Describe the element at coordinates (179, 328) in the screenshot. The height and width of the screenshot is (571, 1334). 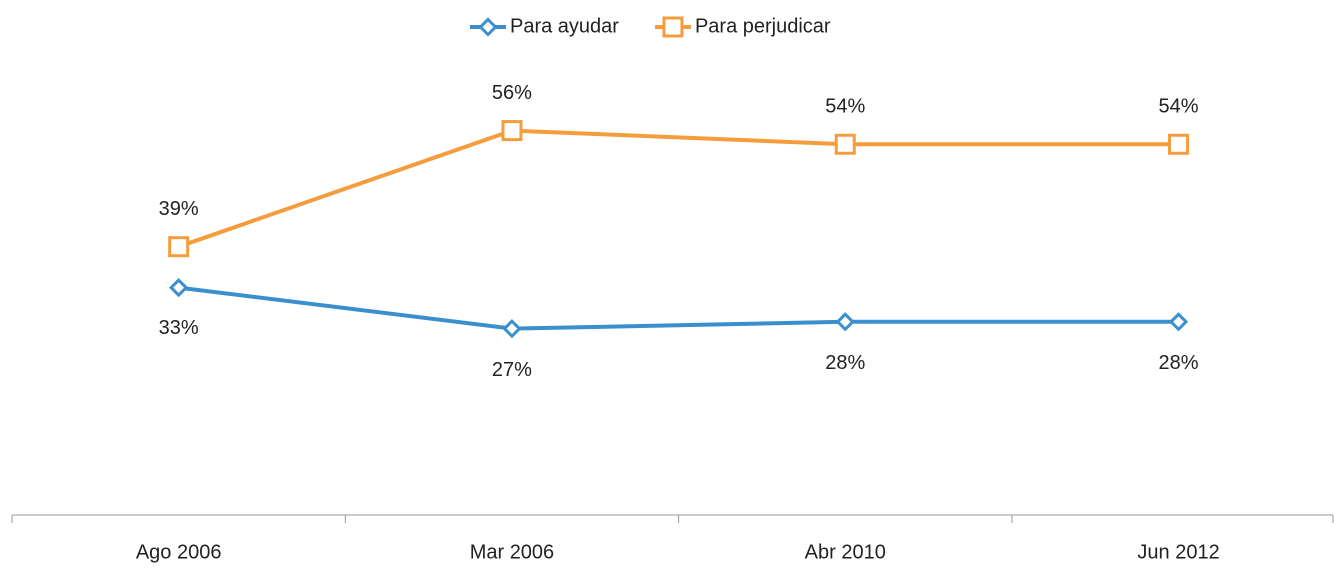
I see `data-label: 33%` at that location.